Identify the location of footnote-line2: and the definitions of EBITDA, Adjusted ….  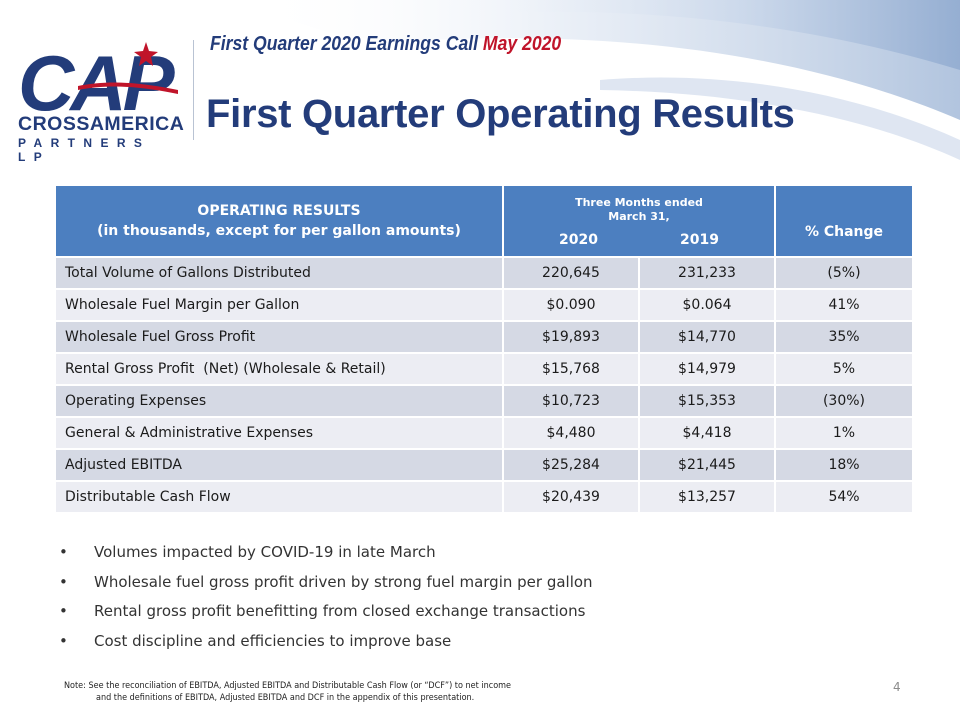
(285, 698).